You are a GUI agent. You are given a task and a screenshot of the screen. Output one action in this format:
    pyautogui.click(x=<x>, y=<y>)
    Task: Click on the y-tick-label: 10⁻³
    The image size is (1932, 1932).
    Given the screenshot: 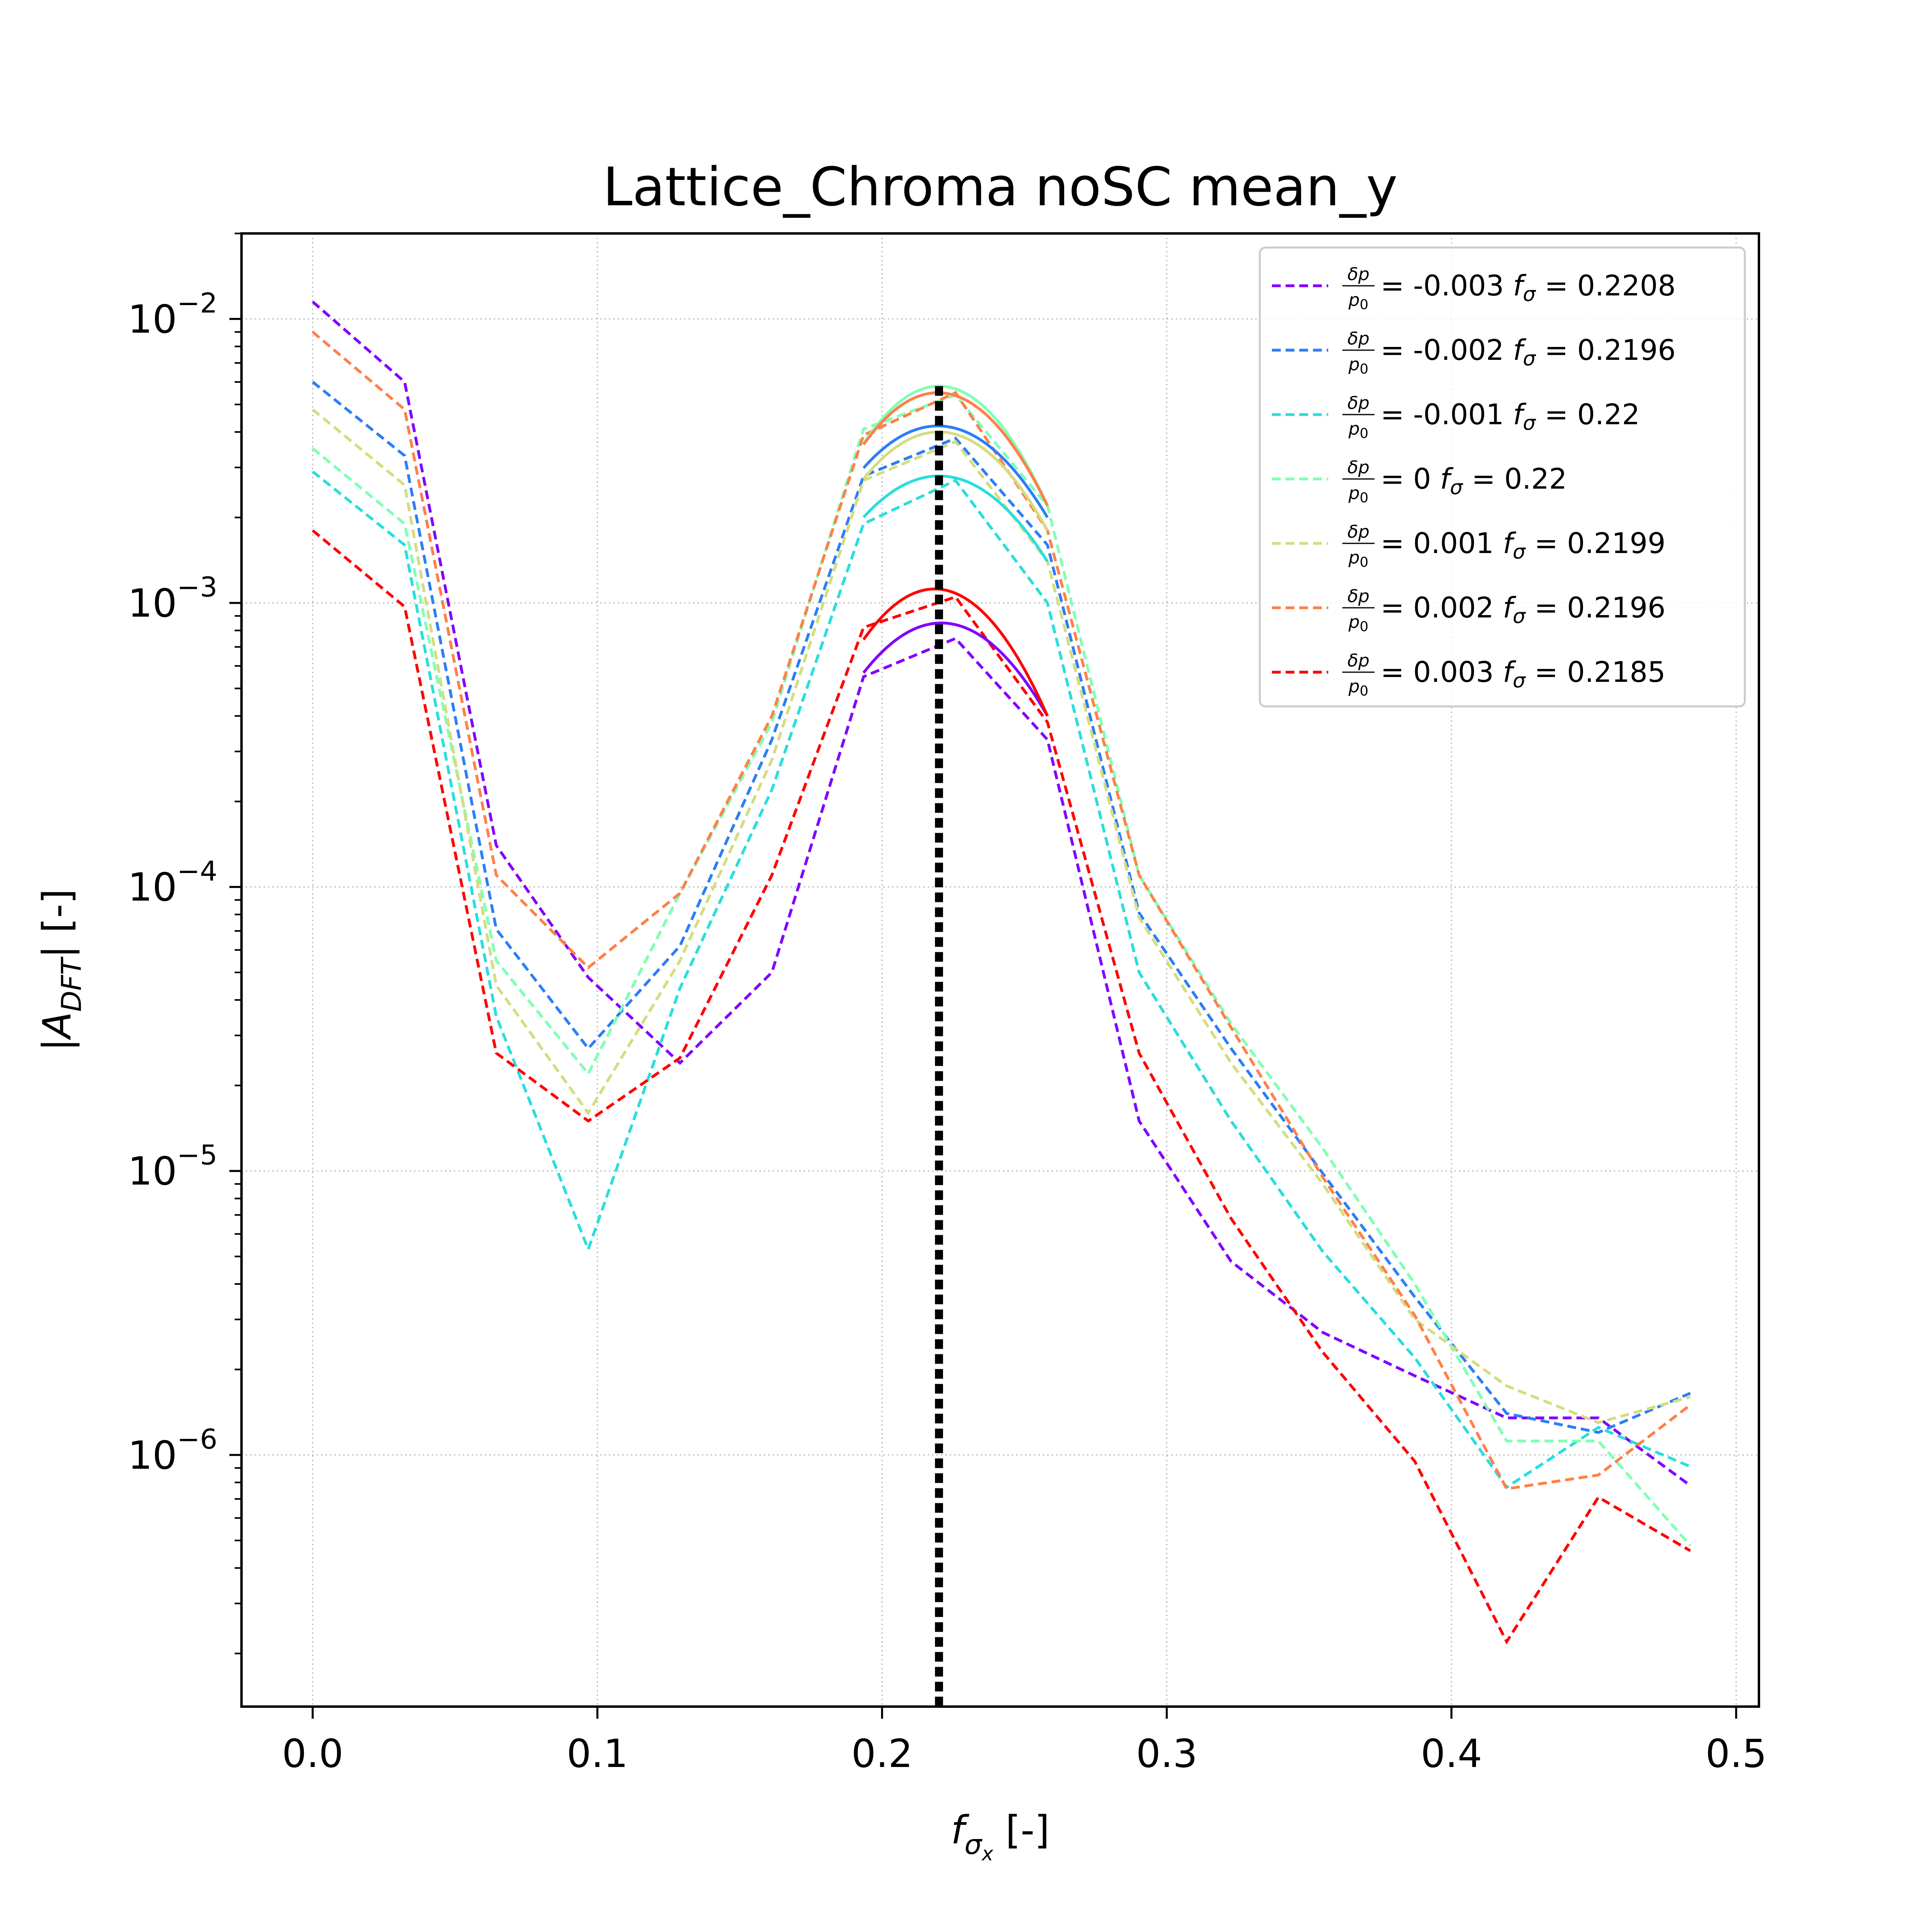 What is the action you would take?
    pyautogui.click(x=172, y=599)
    